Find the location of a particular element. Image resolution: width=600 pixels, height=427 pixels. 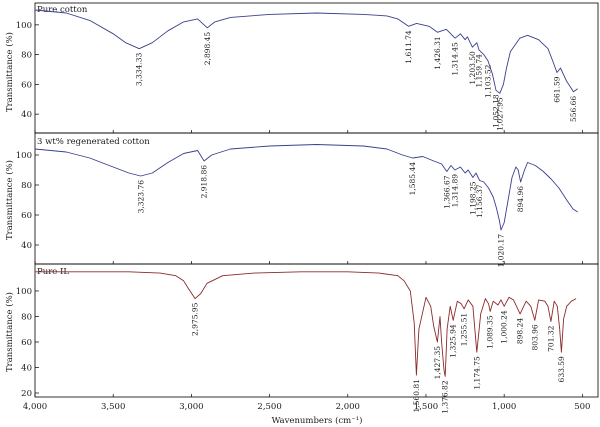

x-tick-label: 500 is located at coordinates (582, 407).